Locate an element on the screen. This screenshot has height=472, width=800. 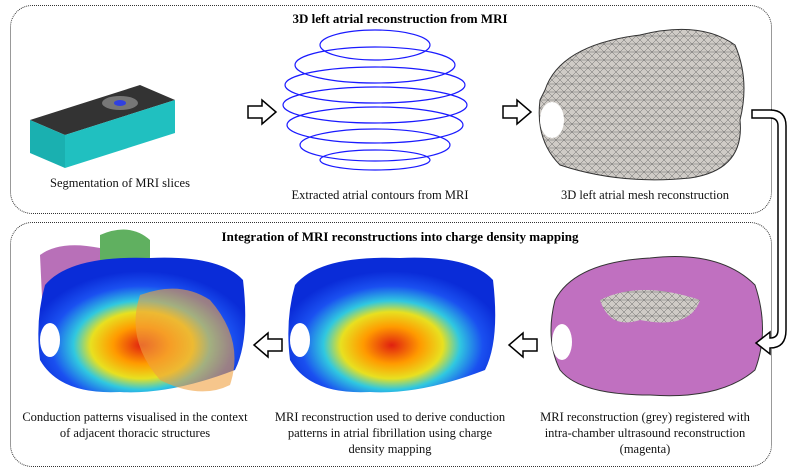
charge-density-map-image is located at coordinates (392, 325).